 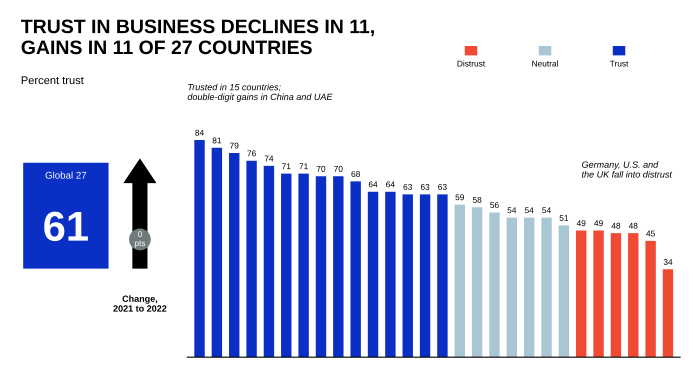 What do you see at coordinates (494, 205) in the screenshot?
I see `data-label: 56` at bounding box center [494, 205].